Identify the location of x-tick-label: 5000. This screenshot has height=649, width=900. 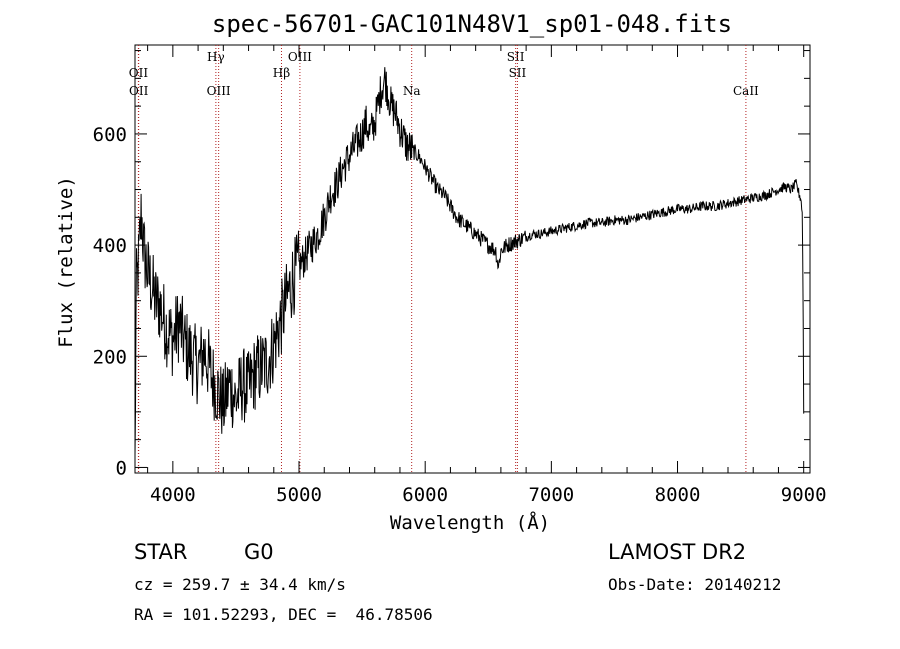
(299, 495).